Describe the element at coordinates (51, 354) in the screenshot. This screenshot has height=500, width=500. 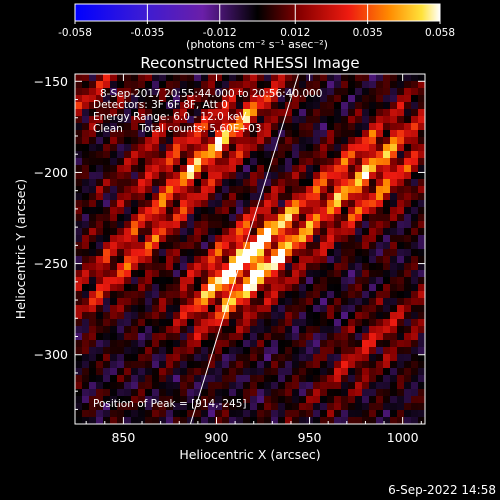
I see `y-tick-label: −300` at that location.